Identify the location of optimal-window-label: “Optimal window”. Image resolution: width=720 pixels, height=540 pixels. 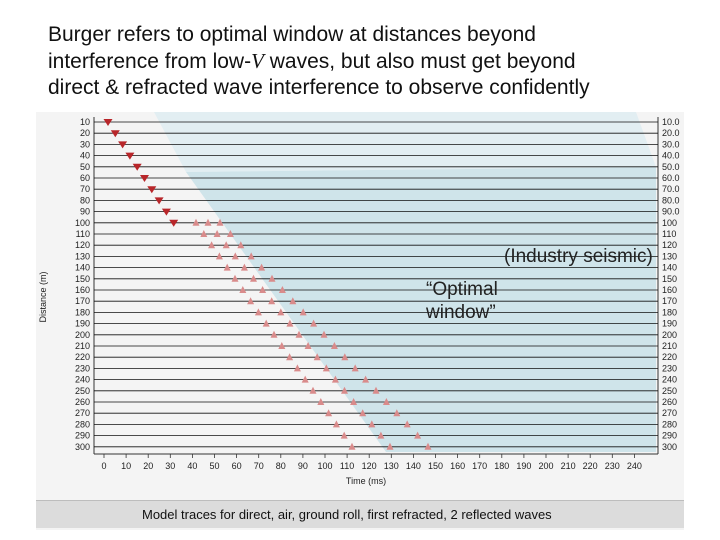
(462, 301).